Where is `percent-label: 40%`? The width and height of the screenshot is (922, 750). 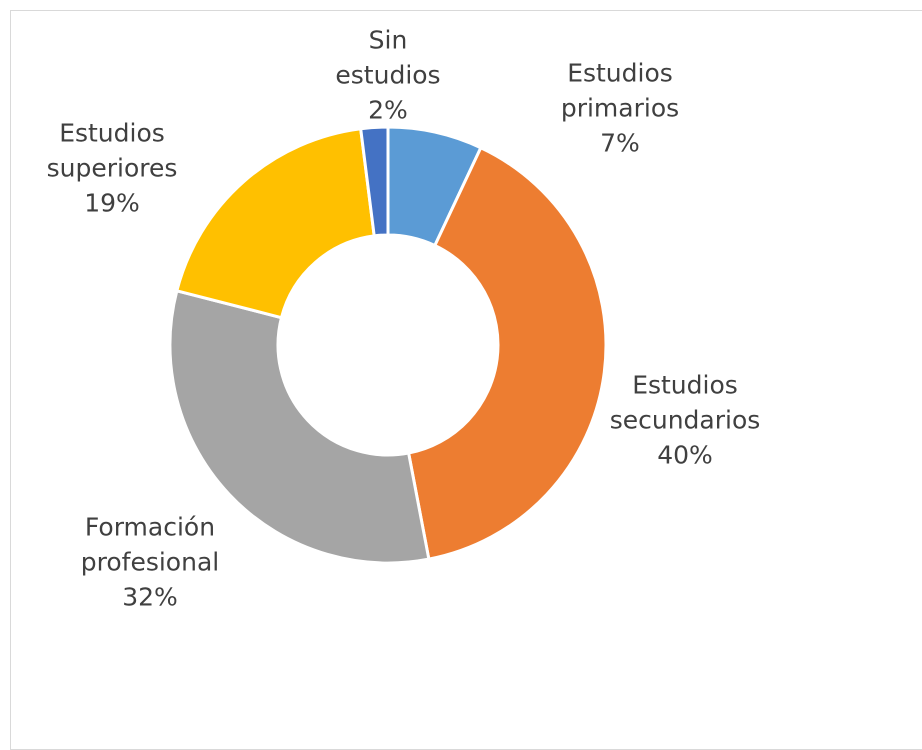
percent-label: 40% is located at coordinates (685, 455).